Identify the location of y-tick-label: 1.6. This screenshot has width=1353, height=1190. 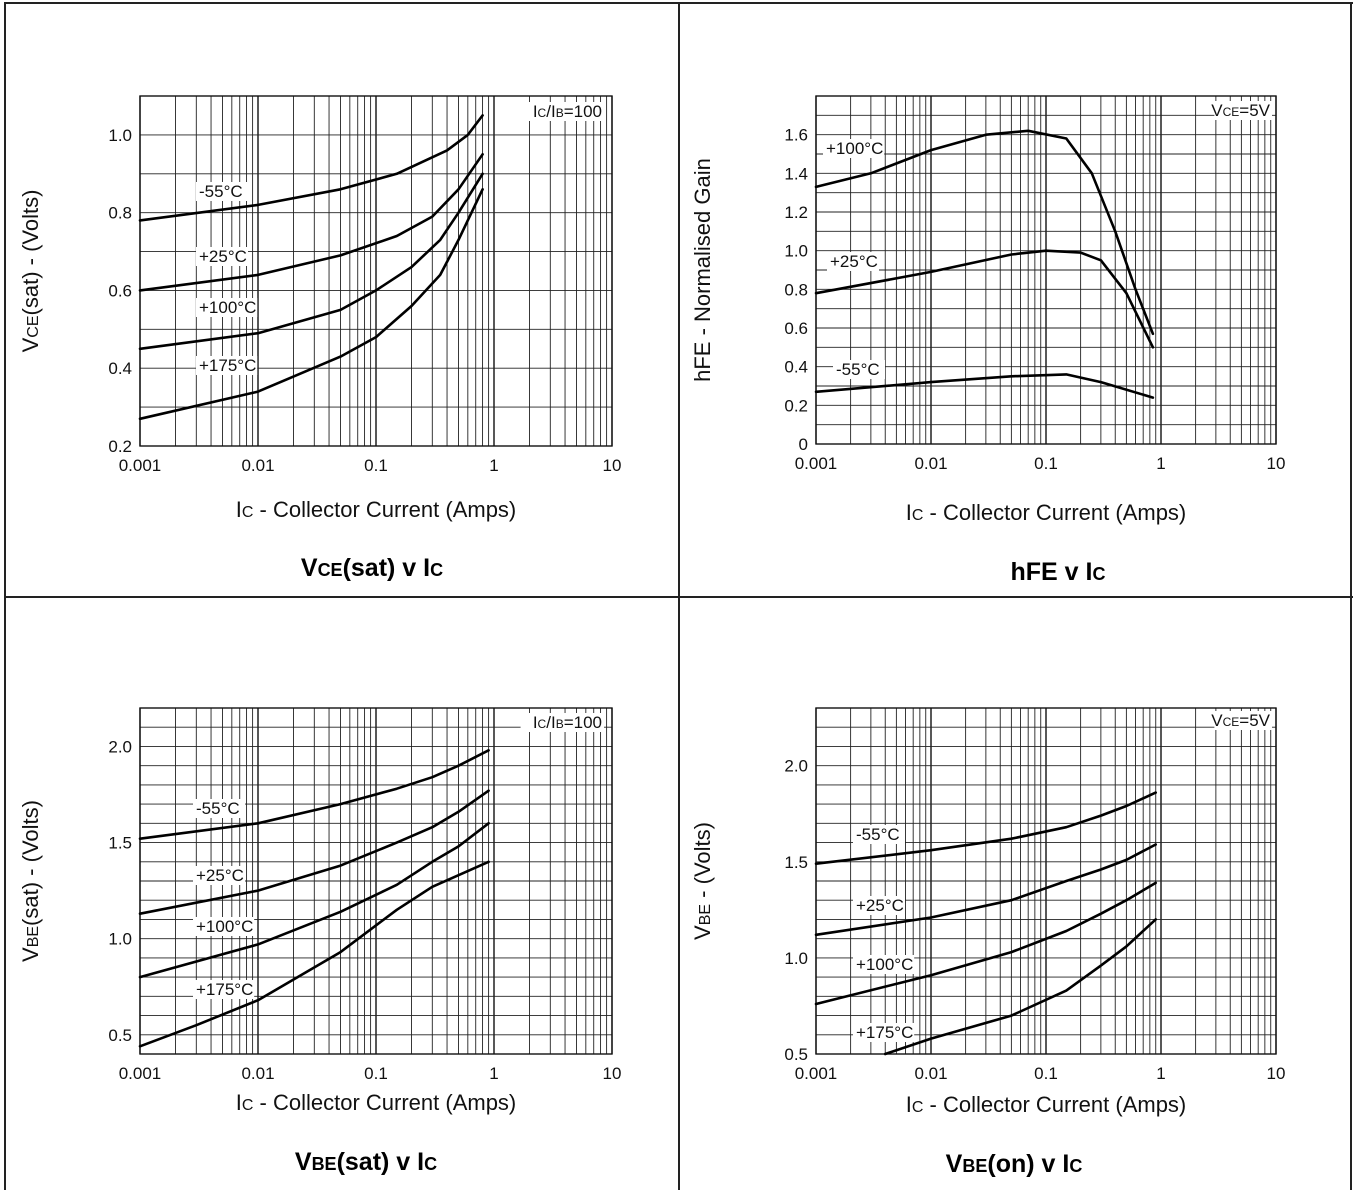
(796, 135).